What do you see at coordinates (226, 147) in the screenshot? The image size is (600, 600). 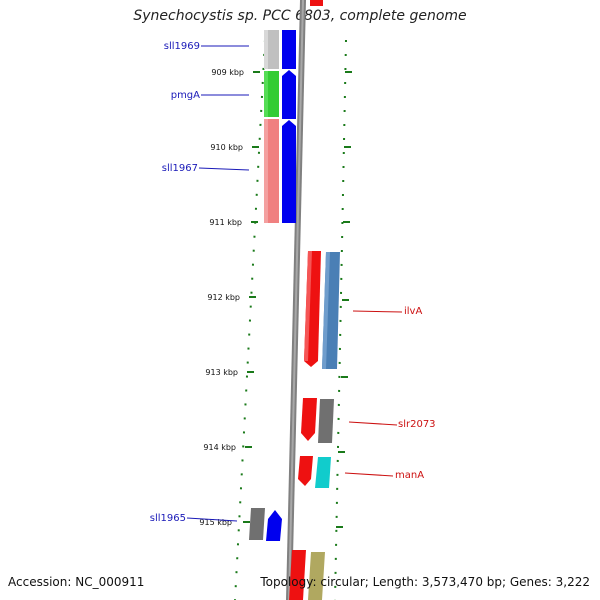 I see `tick-label: 910 kbp` at bounding box center [226, 147].